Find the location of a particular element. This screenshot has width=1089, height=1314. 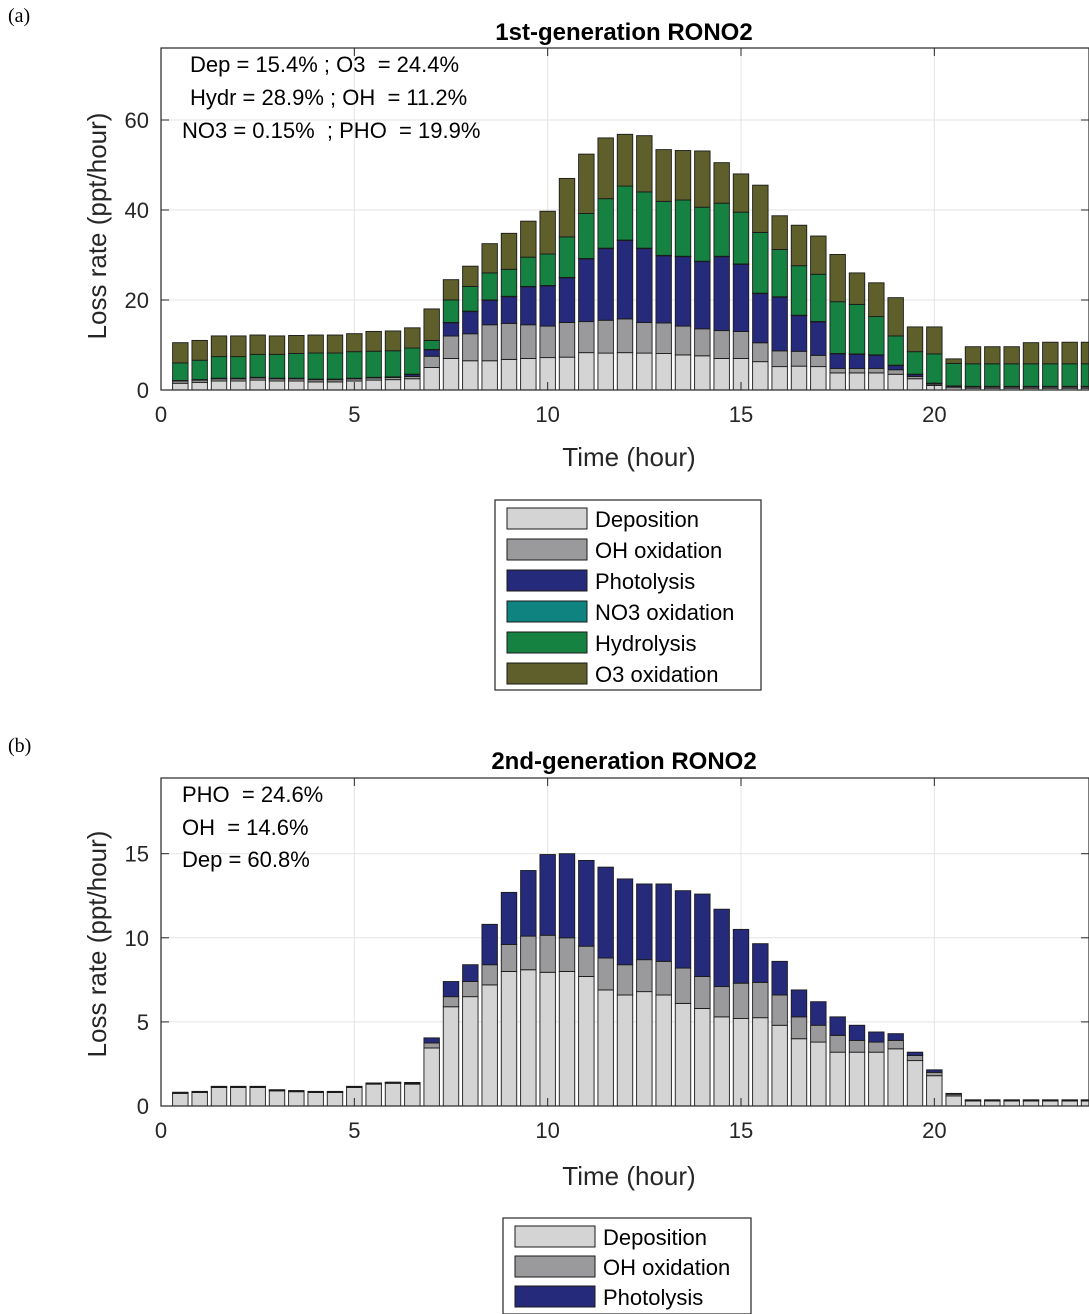

x-tick-label: 5 is located at coordinates (354, 414).